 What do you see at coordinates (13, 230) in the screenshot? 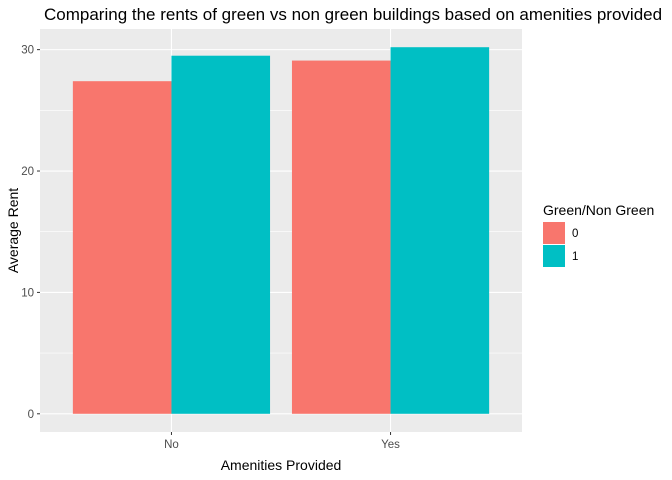
I see `y-axis-title: Average Rent` at bounding box center [13, 230].